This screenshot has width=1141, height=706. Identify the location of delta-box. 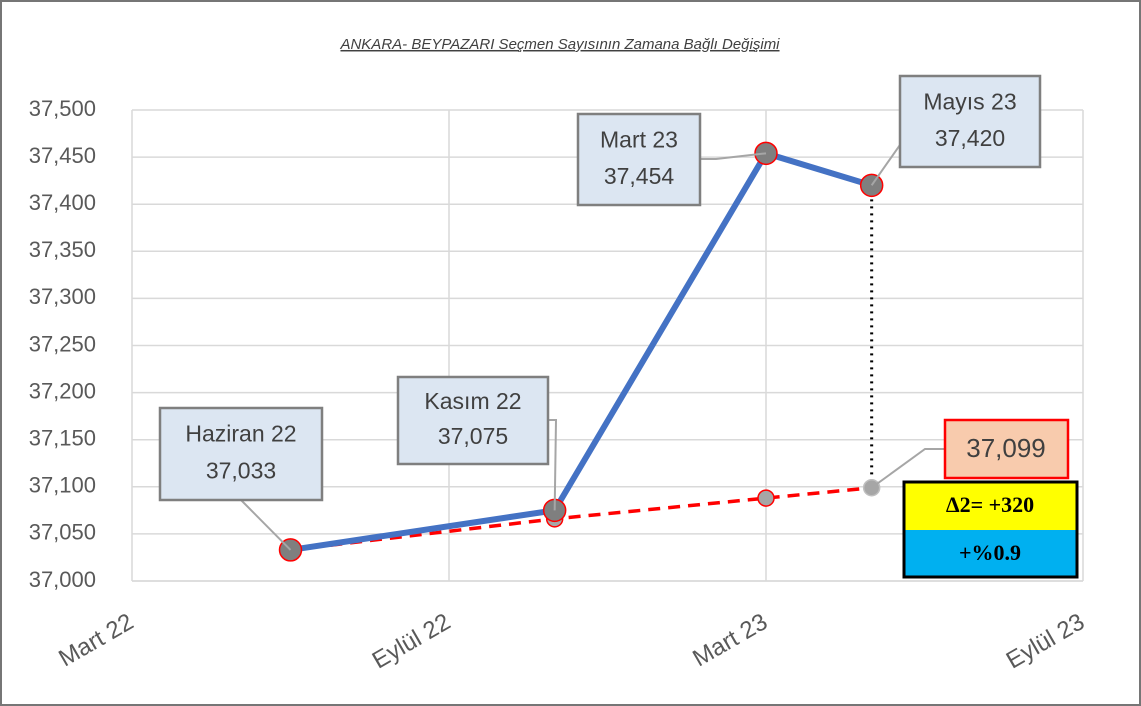
(990, 529).